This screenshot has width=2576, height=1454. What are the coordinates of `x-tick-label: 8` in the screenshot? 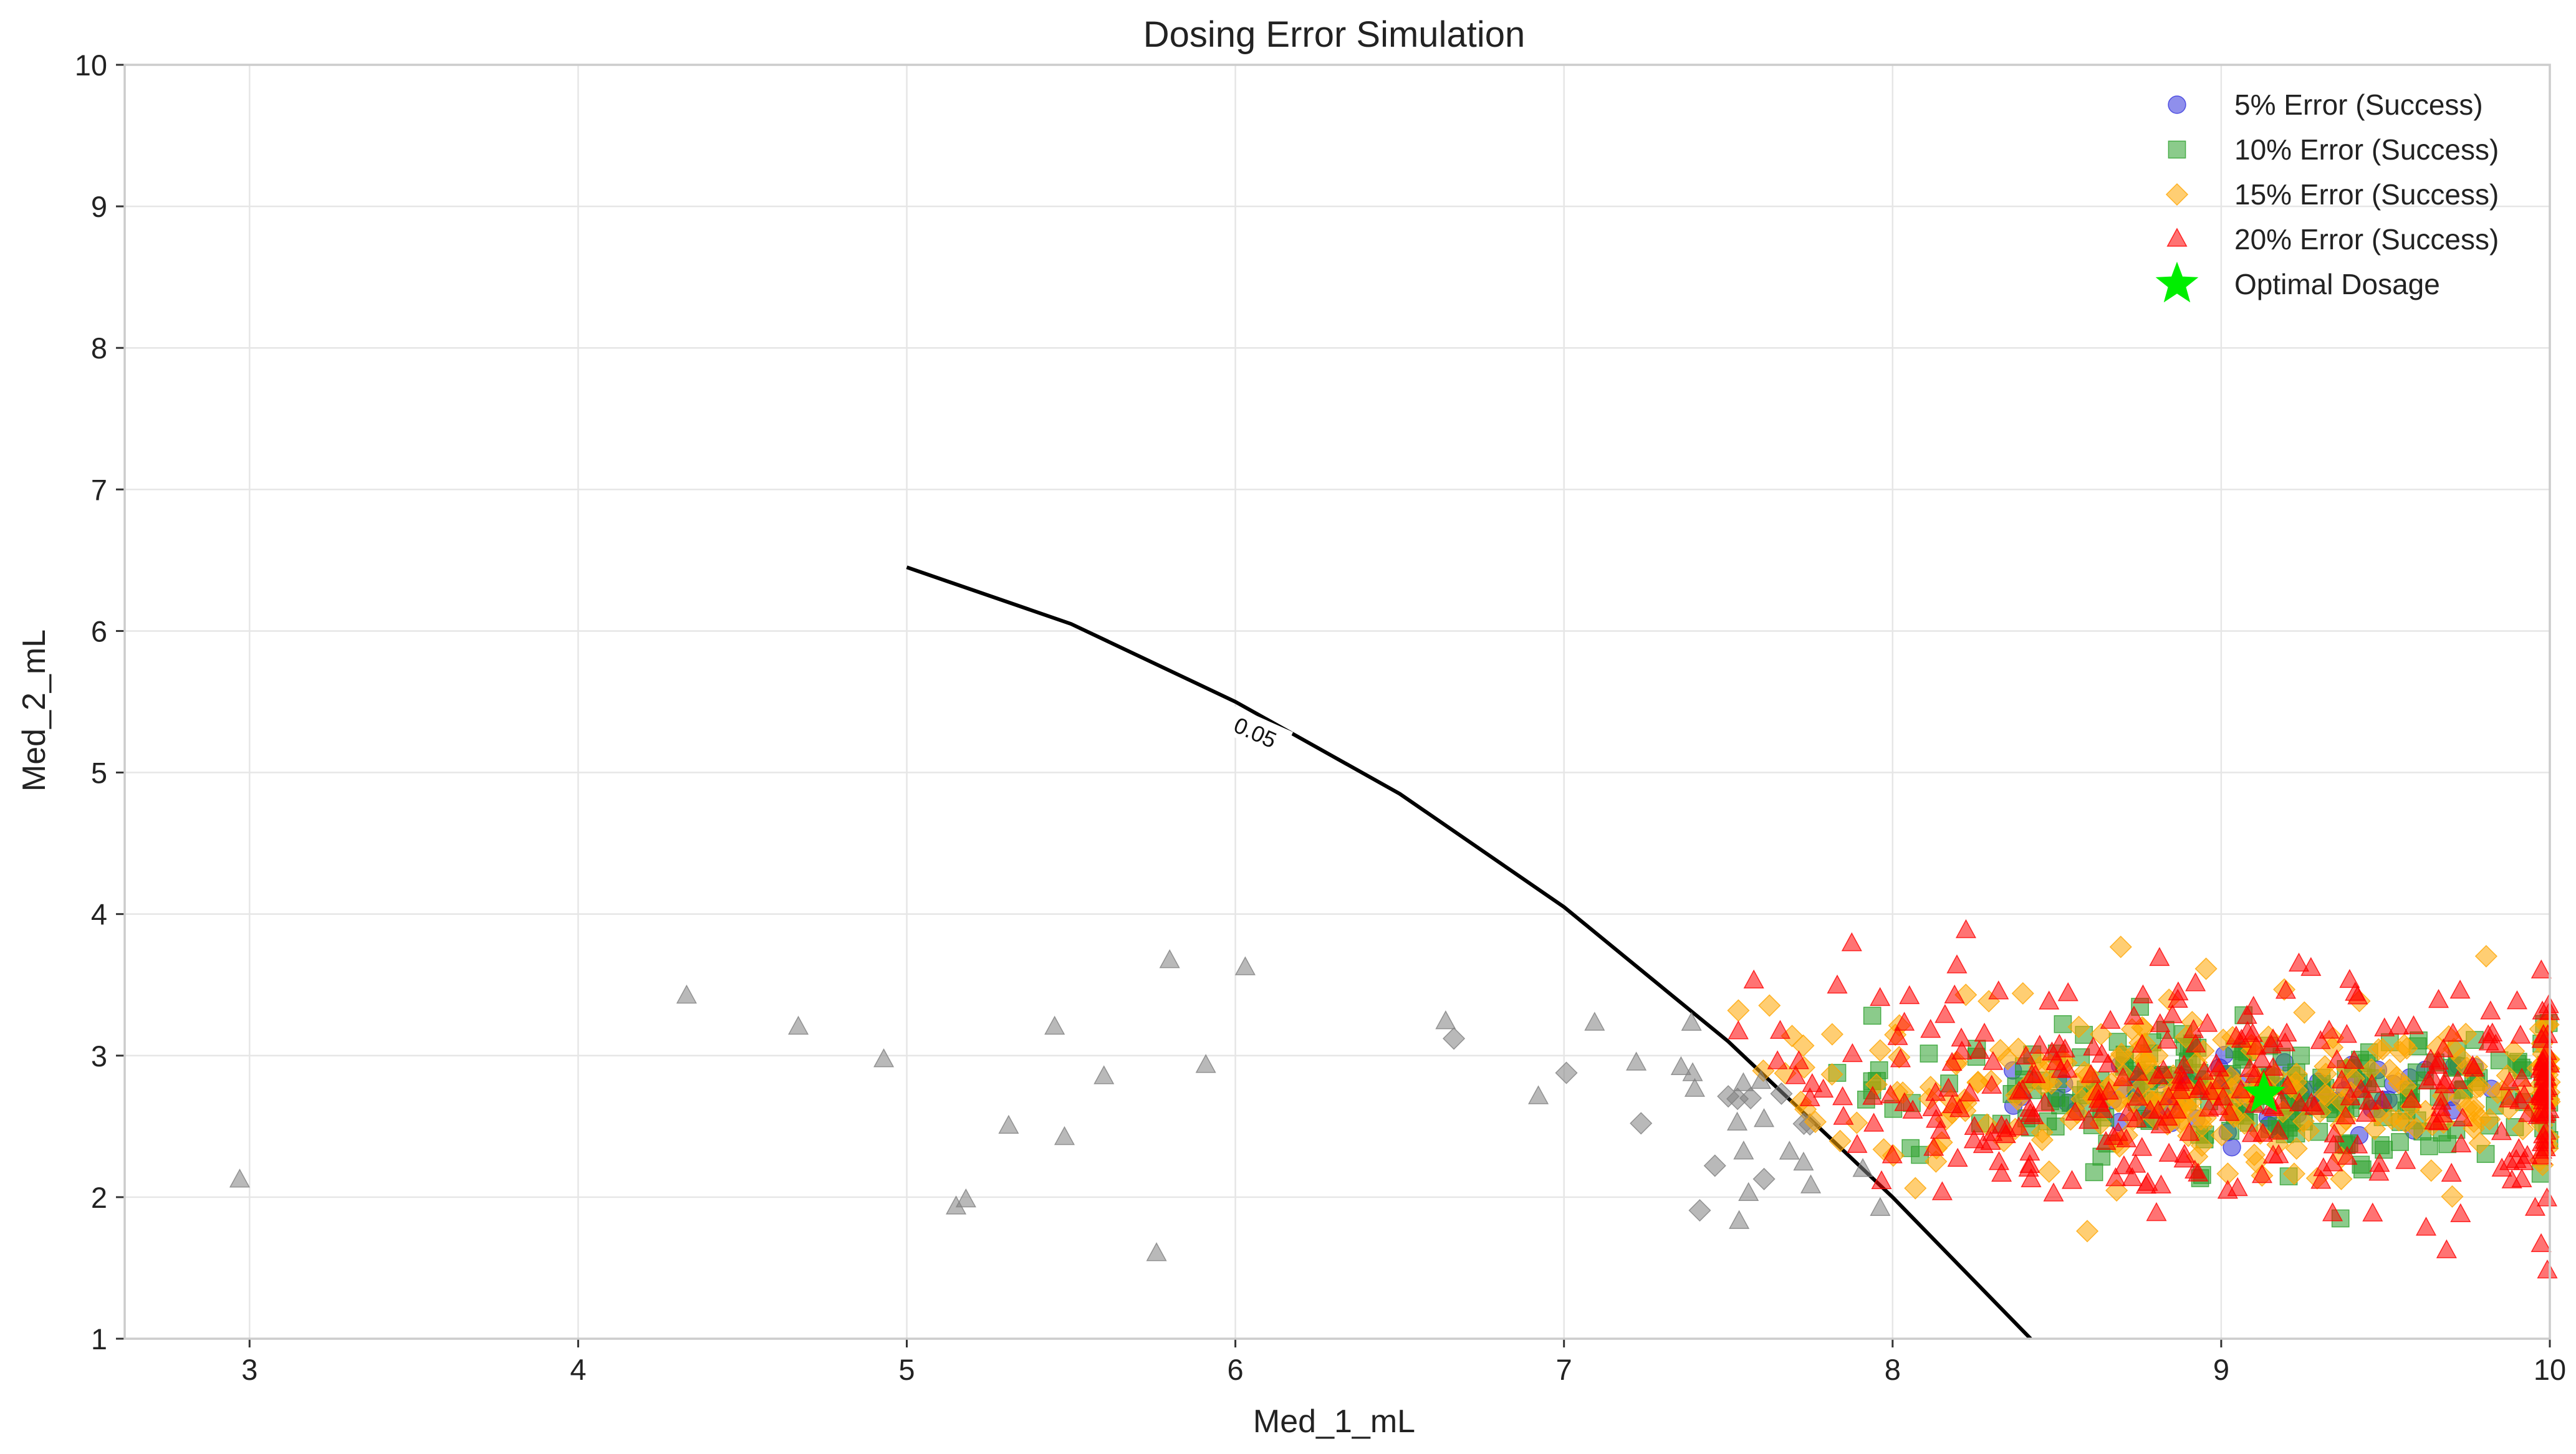 It's located at (1893, 1369).